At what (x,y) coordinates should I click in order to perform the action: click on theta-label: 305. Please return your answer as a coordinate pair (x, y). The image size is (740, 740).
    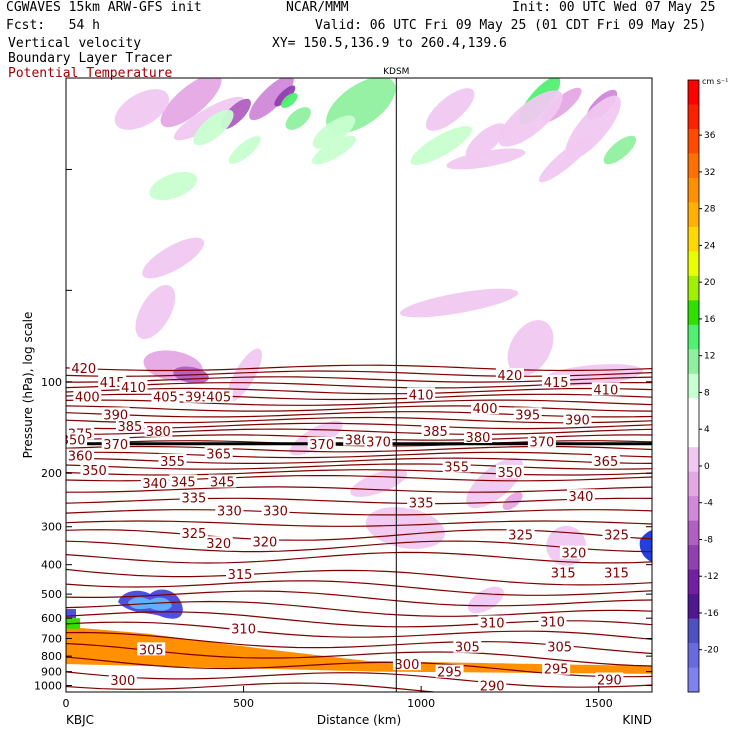
    Looking at the image, I should click on (467, 648).